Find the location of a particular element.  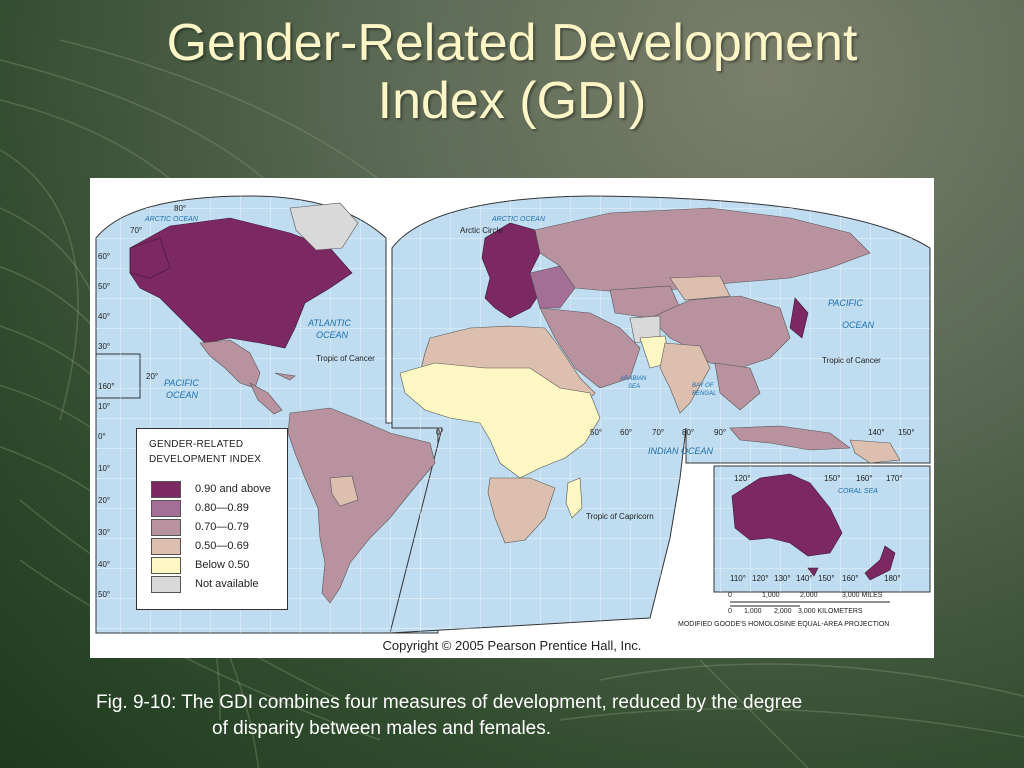

legend-label: 0.90 and above is located at coordinates (233, 489).